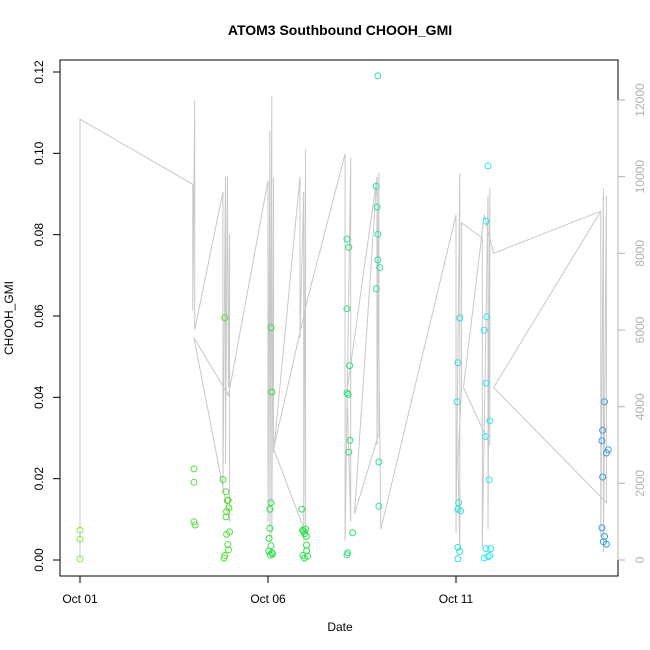 The image size is (650, 650). Describe the element at coordinates (80, 599) in the screenshot. I see `x-tick-label: Oct 01` at that location.